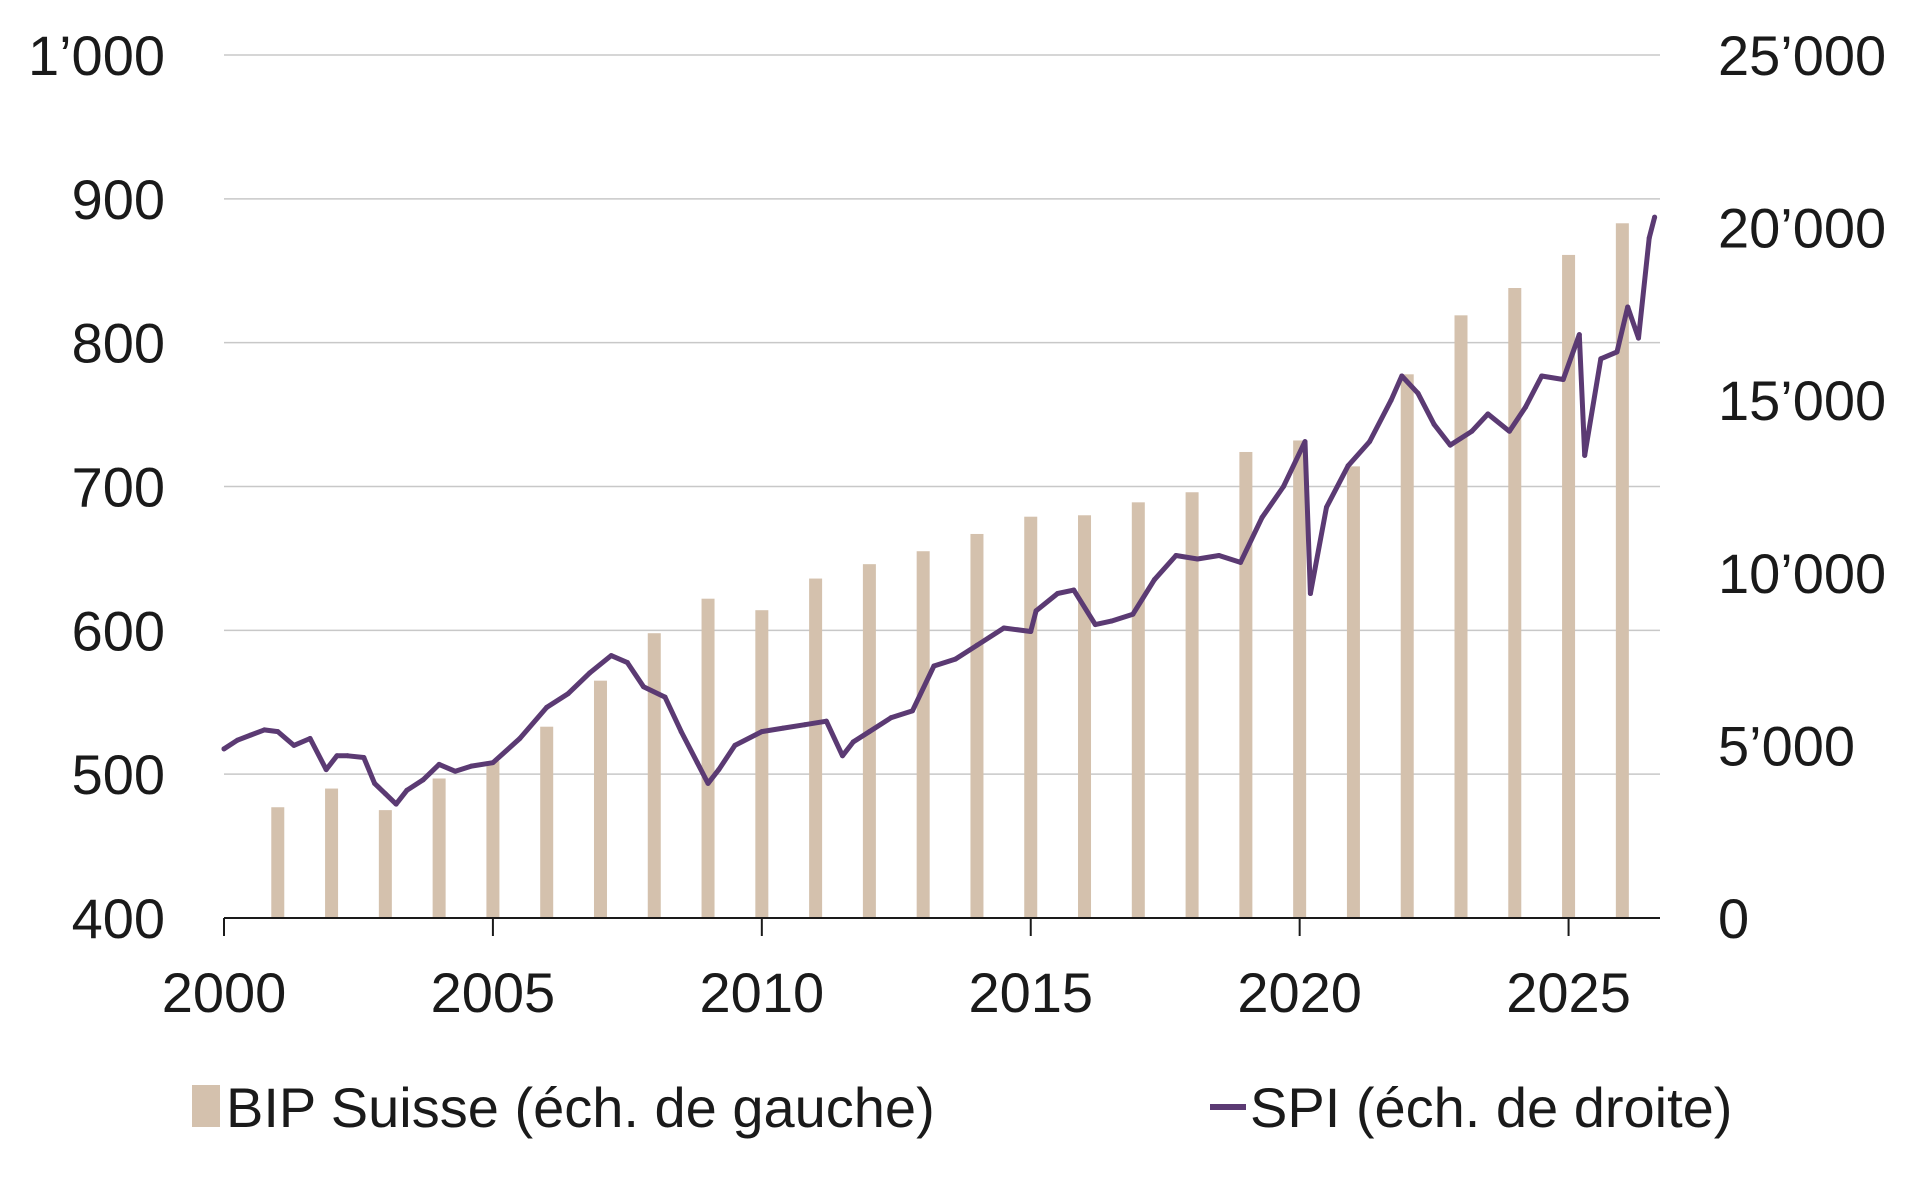  What do you see at coordinates (1407, 646) in the screenshot?
I see `bar-bip-2022` at bounding box center [1407, 646].